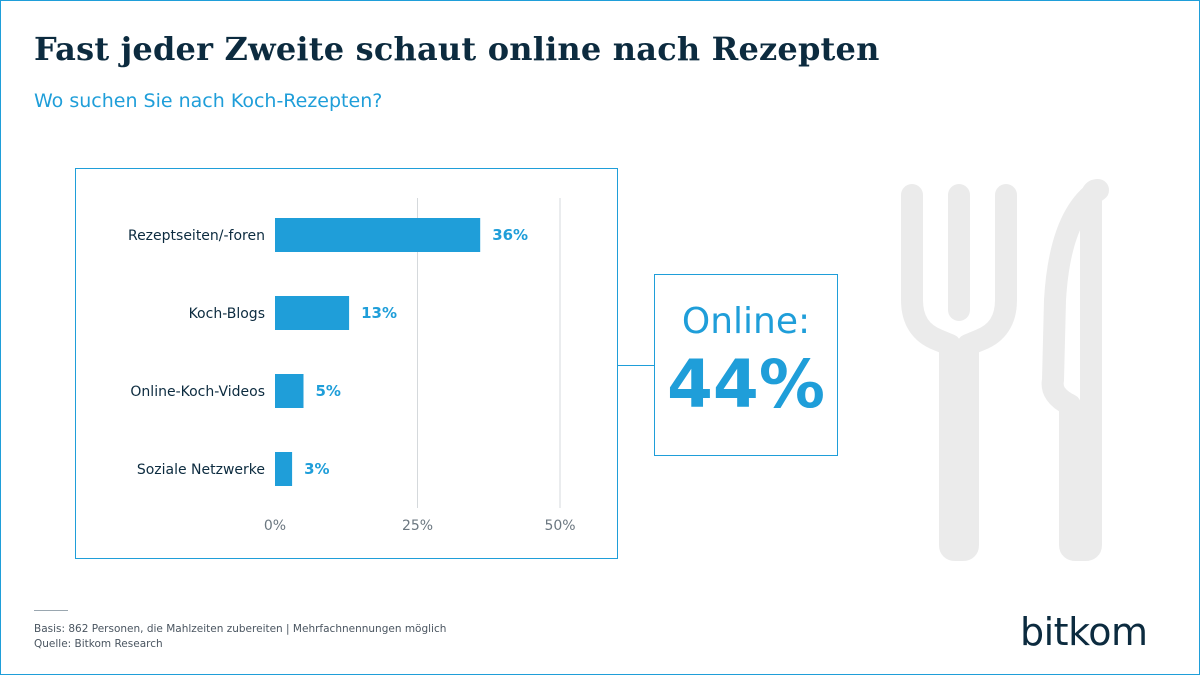  Describe the element at coordinates (196, 236) in the screenshot. I see `category-label: Rezeptseiten/-foren` at that location.